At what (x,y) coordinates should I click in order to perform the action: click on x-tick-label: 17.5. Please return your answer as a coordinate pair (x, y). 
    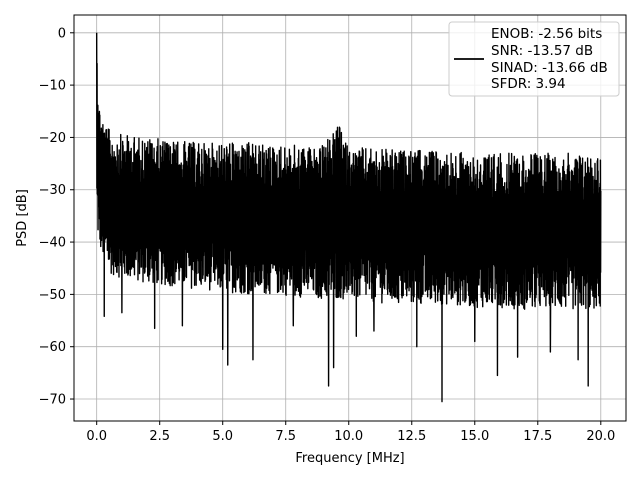
    Looking at the image, I should click on (537, 436).